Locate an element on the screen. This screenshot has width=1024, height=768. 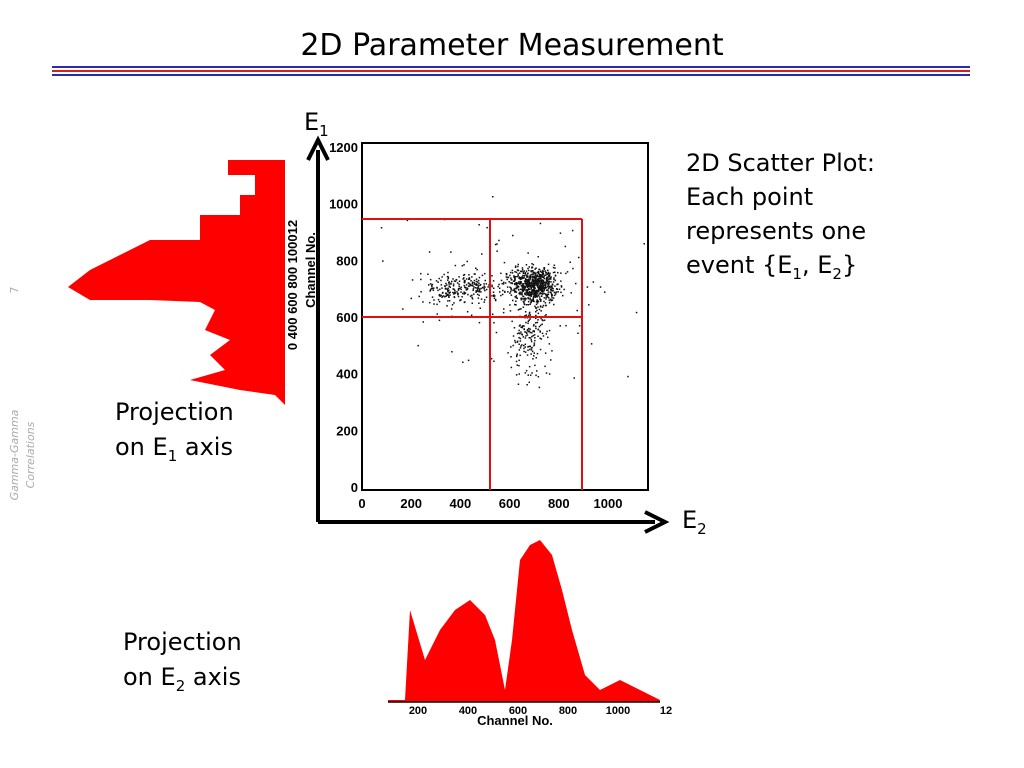
proj-label: on E1 axis is located at coordinates (174, 449).